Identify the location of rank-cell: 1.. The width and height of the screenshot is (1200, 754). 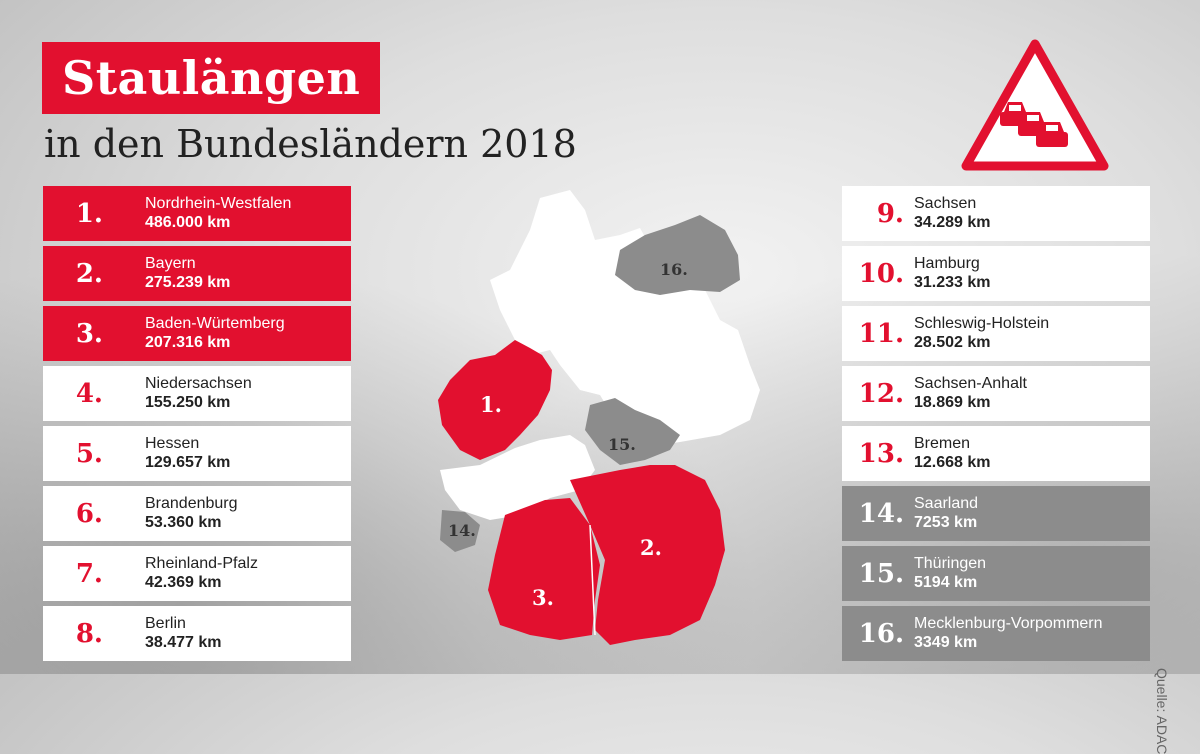
(73, 214).